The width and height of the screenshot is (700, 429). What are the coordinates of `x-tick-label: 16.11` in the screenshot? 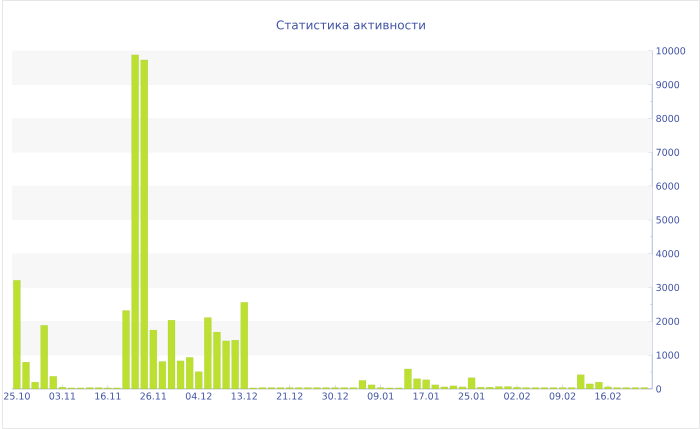 It's located at (108, 396).